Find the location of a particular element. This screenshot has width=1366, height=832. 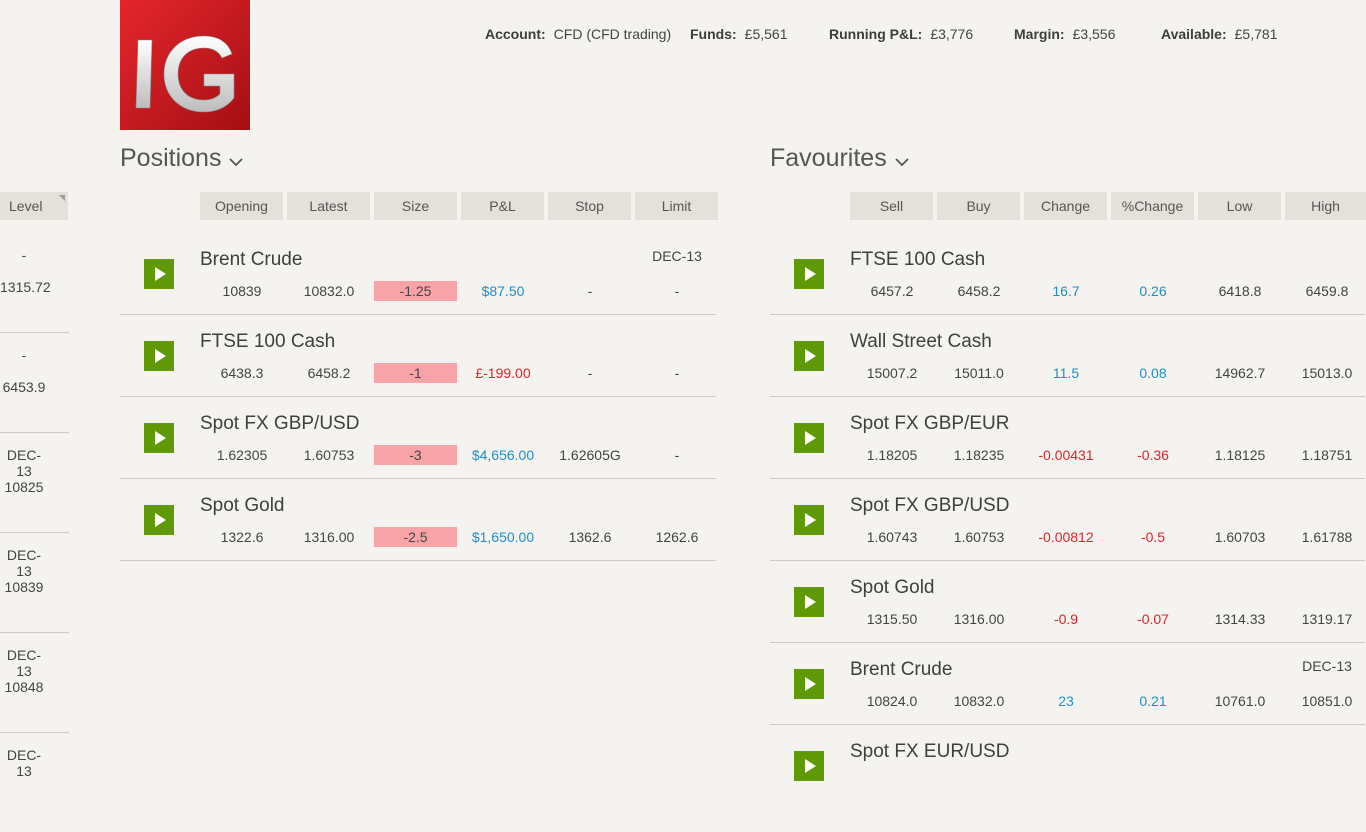

favourites-col-header: High is located at coordinates (1325, 206).